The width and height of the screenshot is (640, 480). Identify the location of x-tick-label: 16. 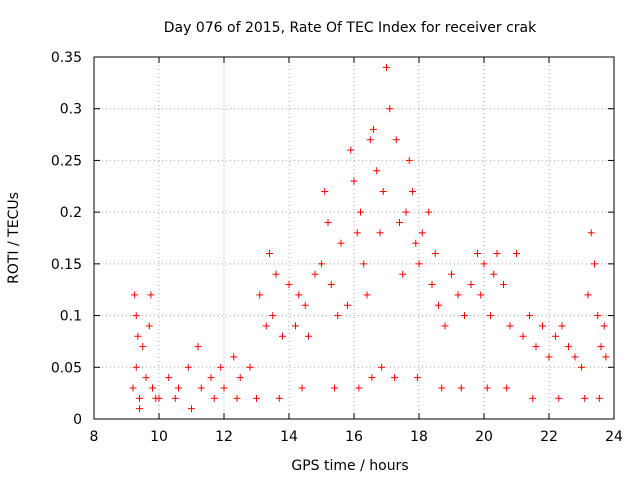
(354, 437).